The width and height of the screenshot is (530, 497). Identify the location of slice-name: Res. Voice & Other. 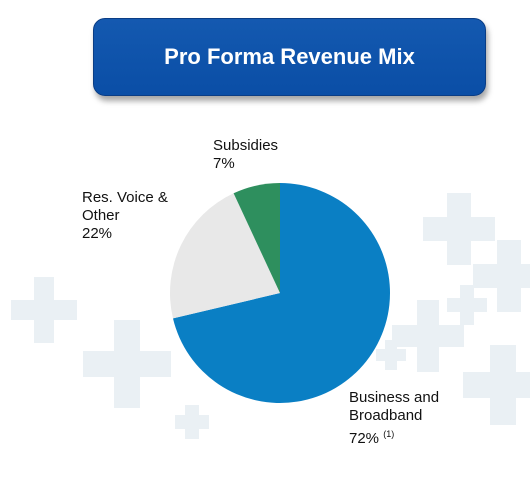
(125, 206).